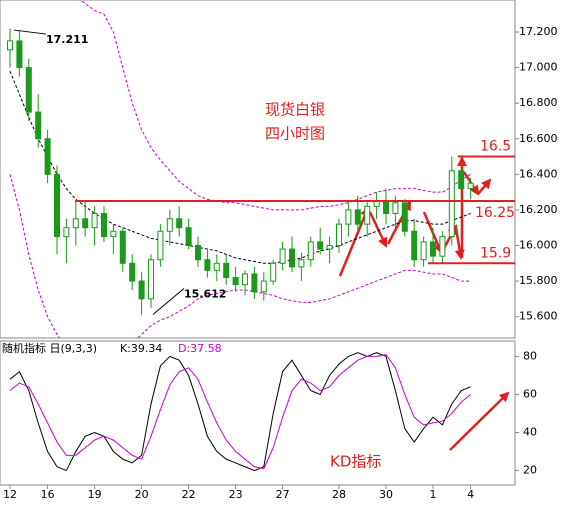  What do you see at coordinates (433, 494) in the screenshot?
I see `x-tick-label: 1` at bounding box center [433, 494].